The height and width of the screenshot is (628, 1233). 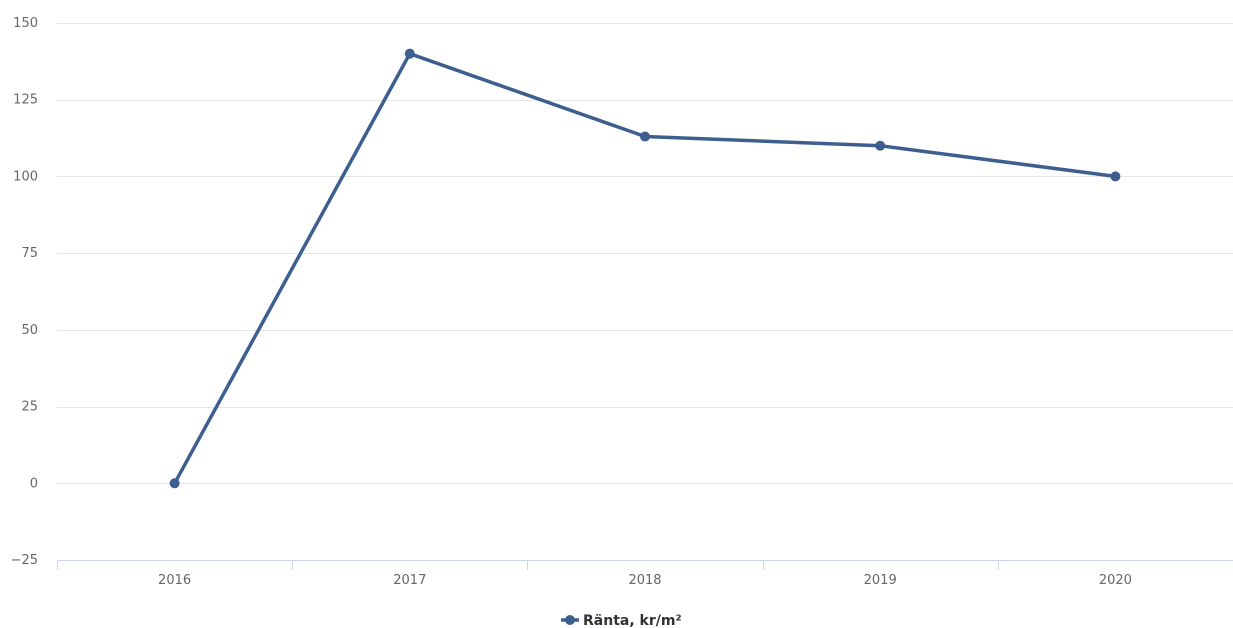 I want to click on x-axis: 2016 2017 2018 2019 2020, so click(x=645, y=574).